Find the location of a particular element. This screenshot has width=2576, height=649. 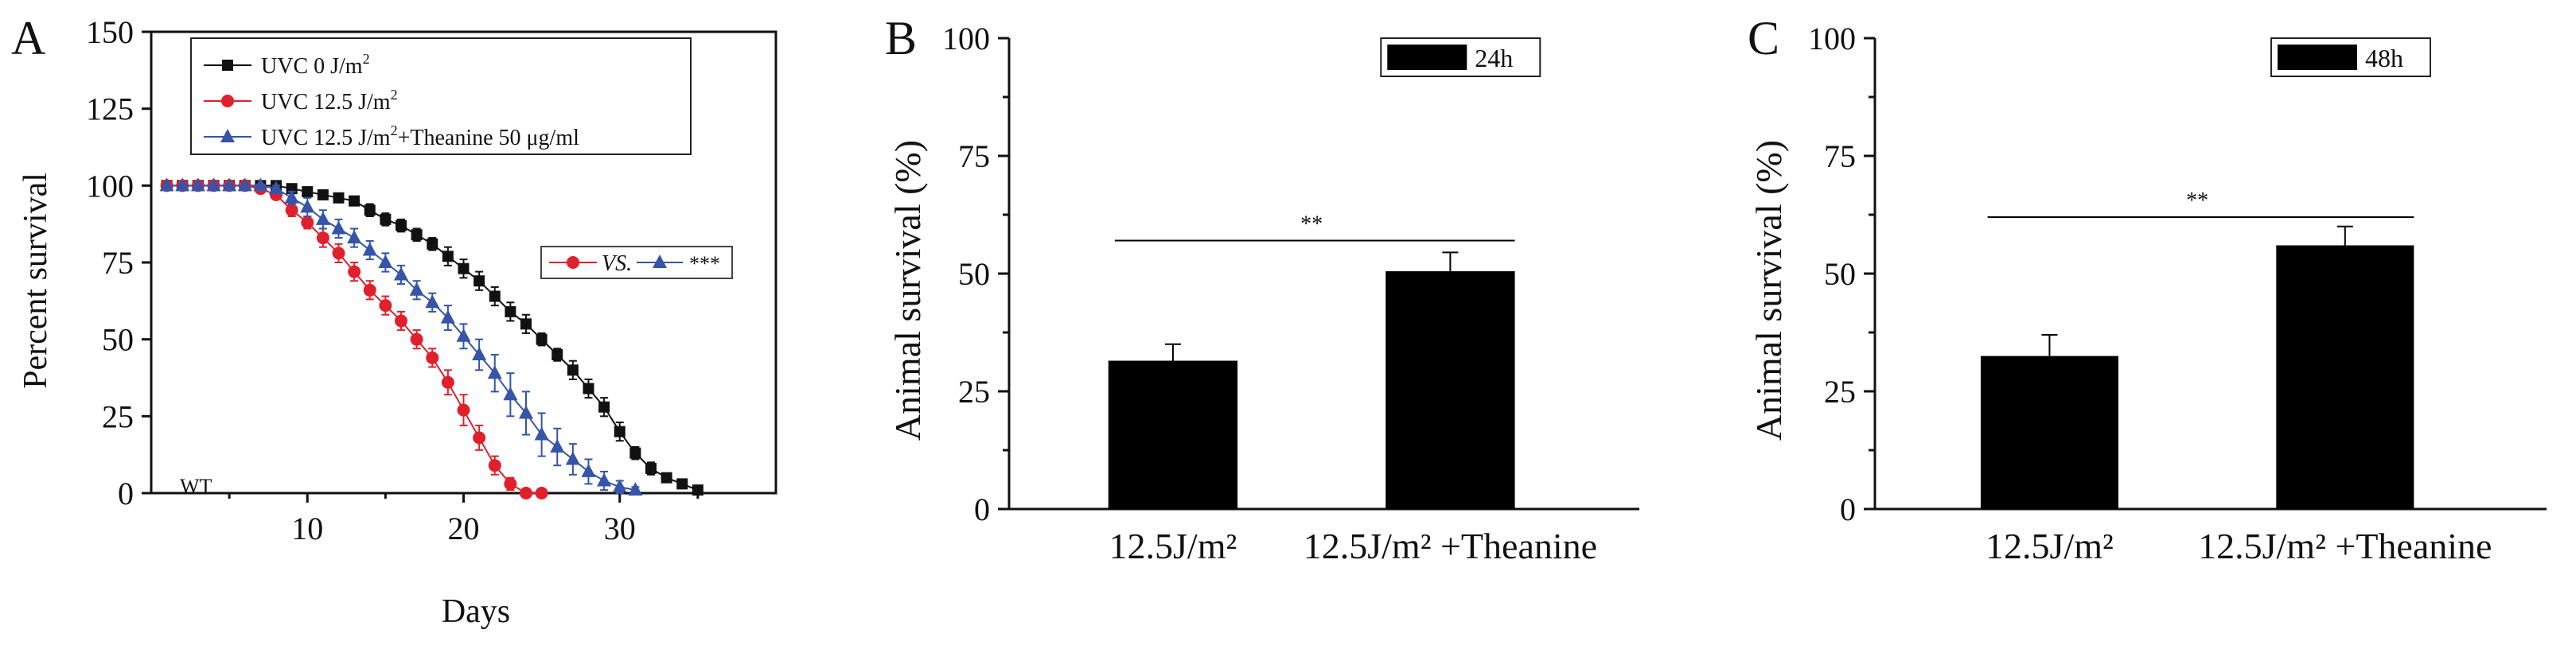

legend-label-sup: 2 is located at coordinates (366, 59).